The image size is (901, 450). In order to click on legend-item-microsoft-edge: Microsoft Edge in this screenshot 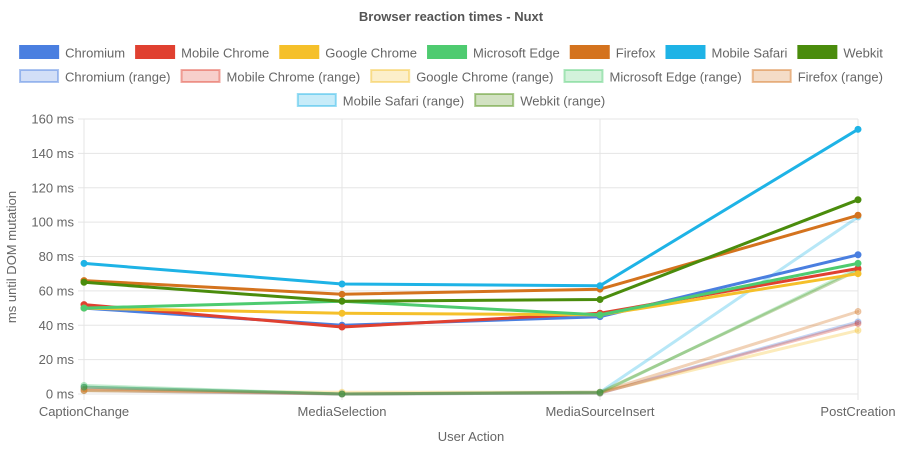, I will do `click(493, 53)`.